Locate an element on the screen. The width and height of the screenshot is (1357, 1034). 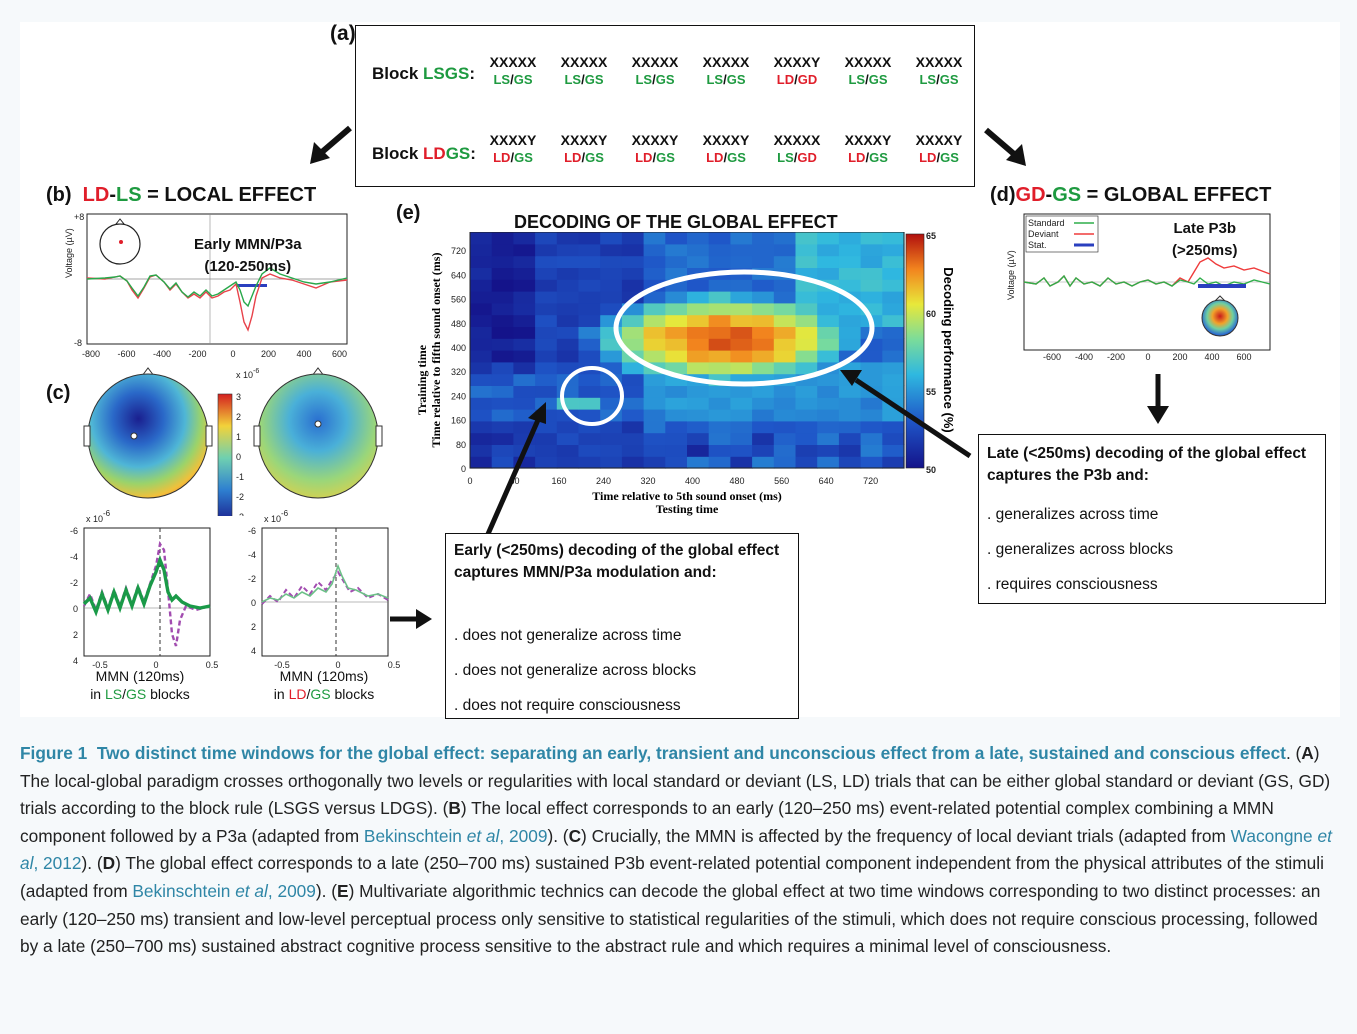
ytick-label: 0 is located at coordinates (75, 609).